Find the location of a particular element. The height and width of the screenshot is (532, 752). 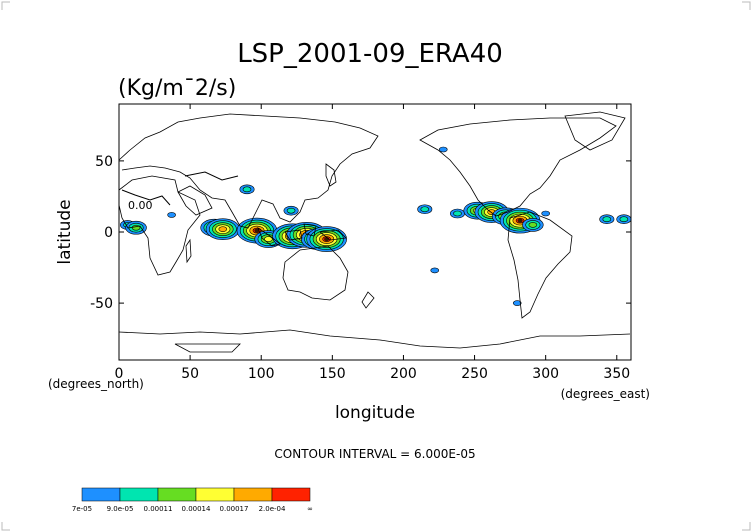

coastline-madagascar is located at coordinates (188, 251).